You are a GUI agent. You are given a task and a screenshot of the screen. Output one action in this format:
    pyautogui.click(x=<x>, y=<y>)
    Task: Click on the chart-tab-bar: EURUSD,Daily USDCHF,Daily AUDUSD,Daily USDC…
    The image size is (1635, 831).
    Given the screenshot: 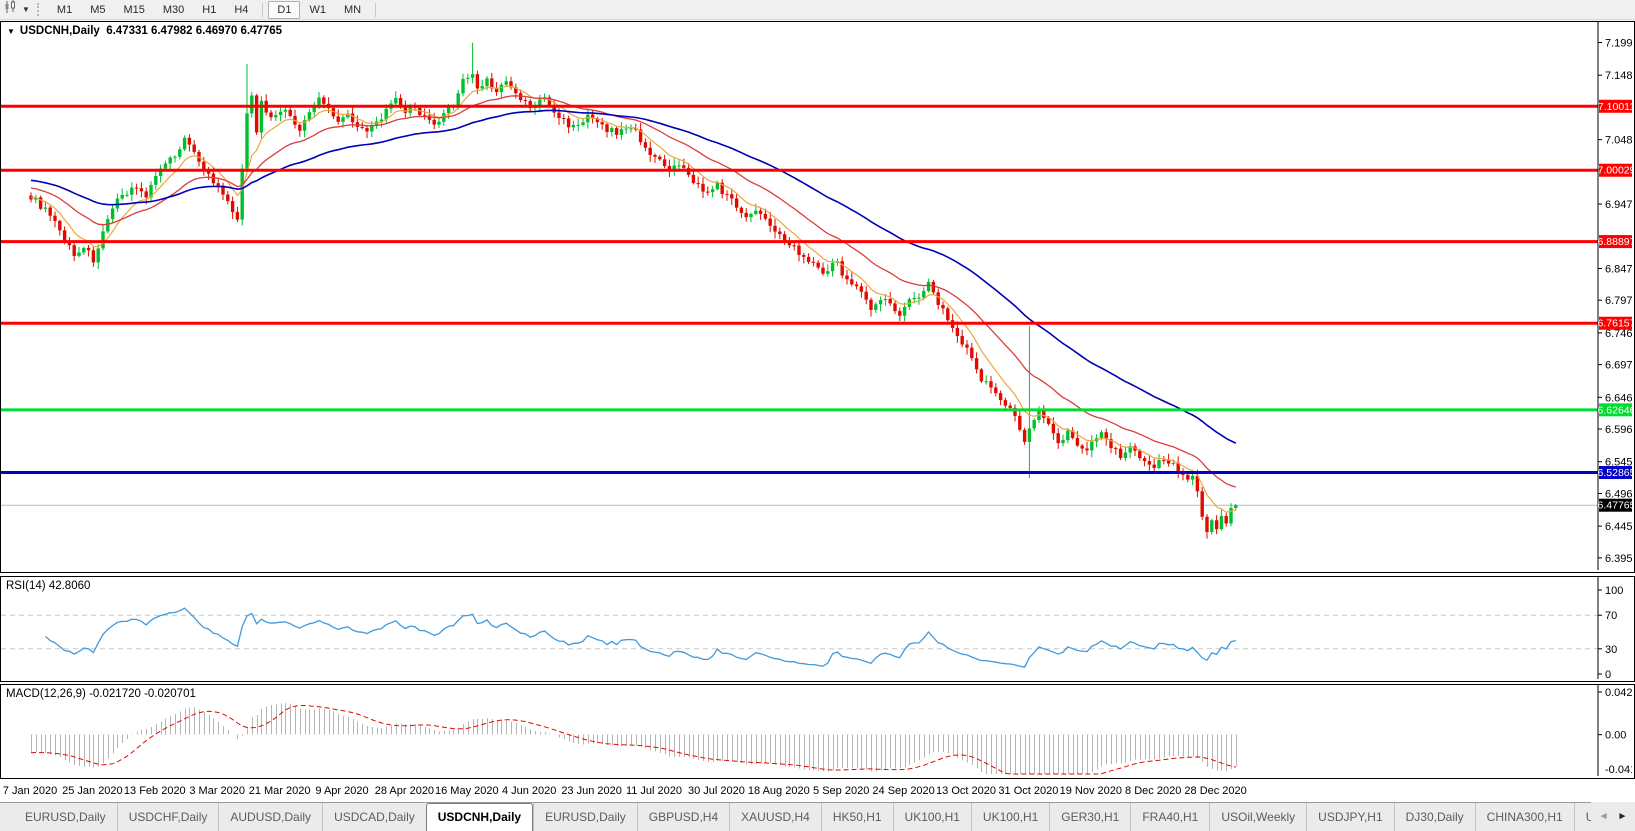 What is the action you would take?
    pyautogui.click(x=817, y=816)
    